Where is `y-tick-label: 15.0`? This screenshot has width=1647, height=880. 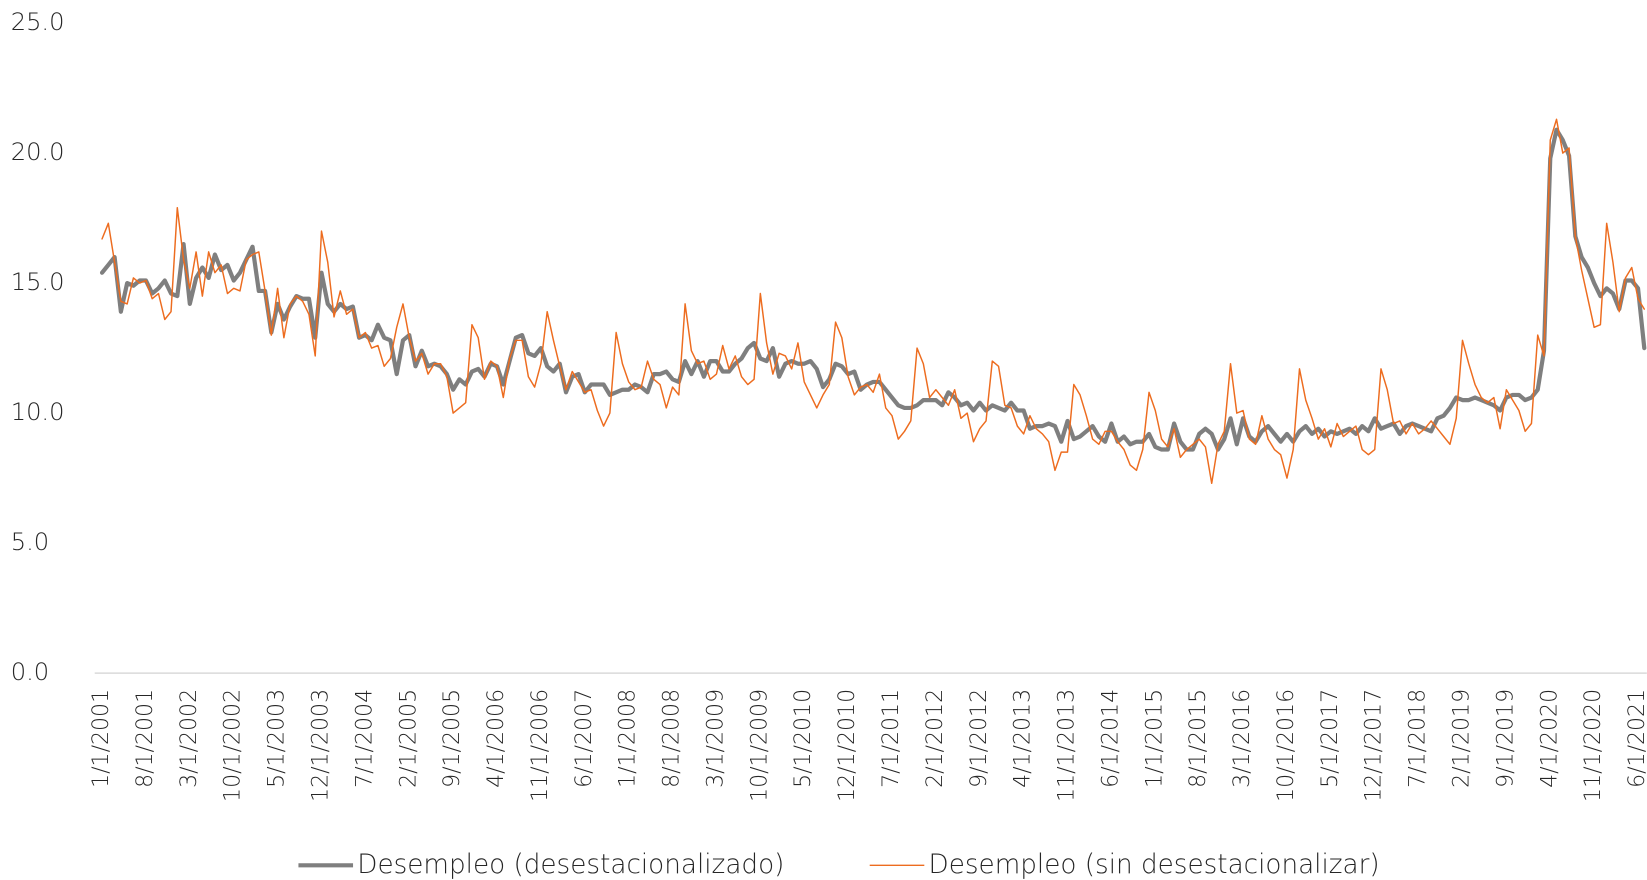
y-tick-label: 15.0 is located at coordinates (38, 282).